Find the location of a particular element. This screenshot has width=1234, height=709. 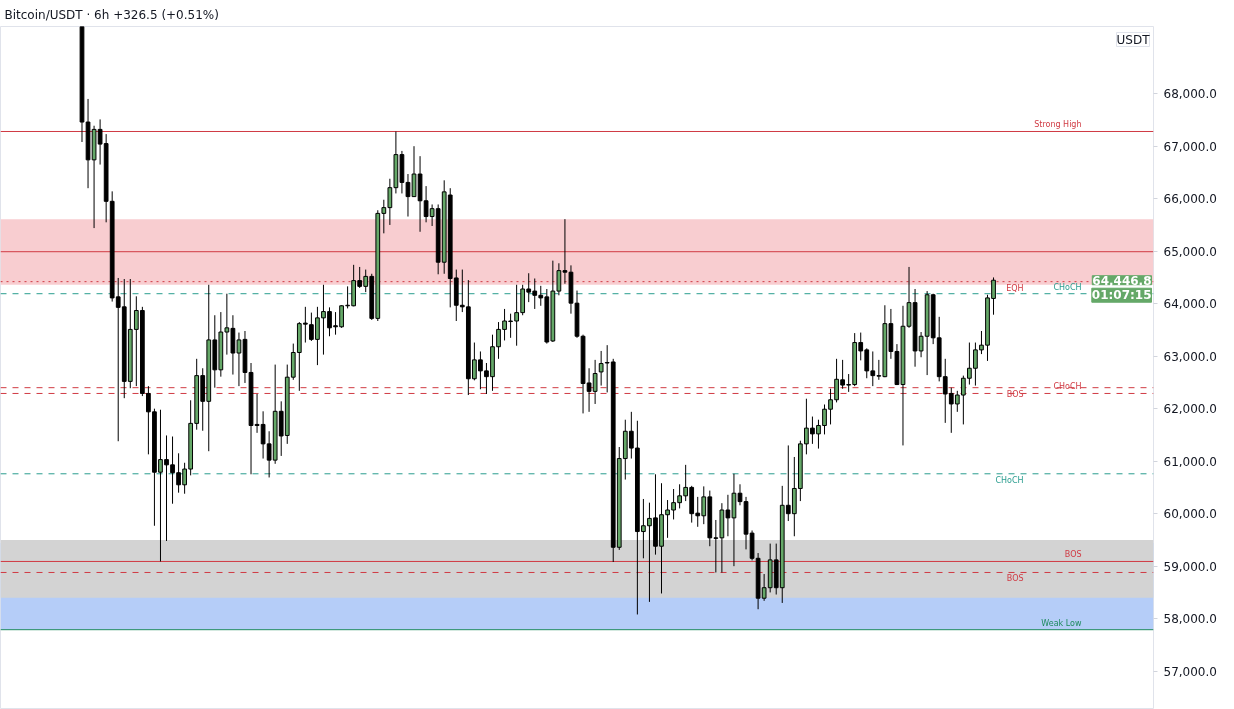

y-tick-label: 65,000.0 is located at coordinates (1190, 251).